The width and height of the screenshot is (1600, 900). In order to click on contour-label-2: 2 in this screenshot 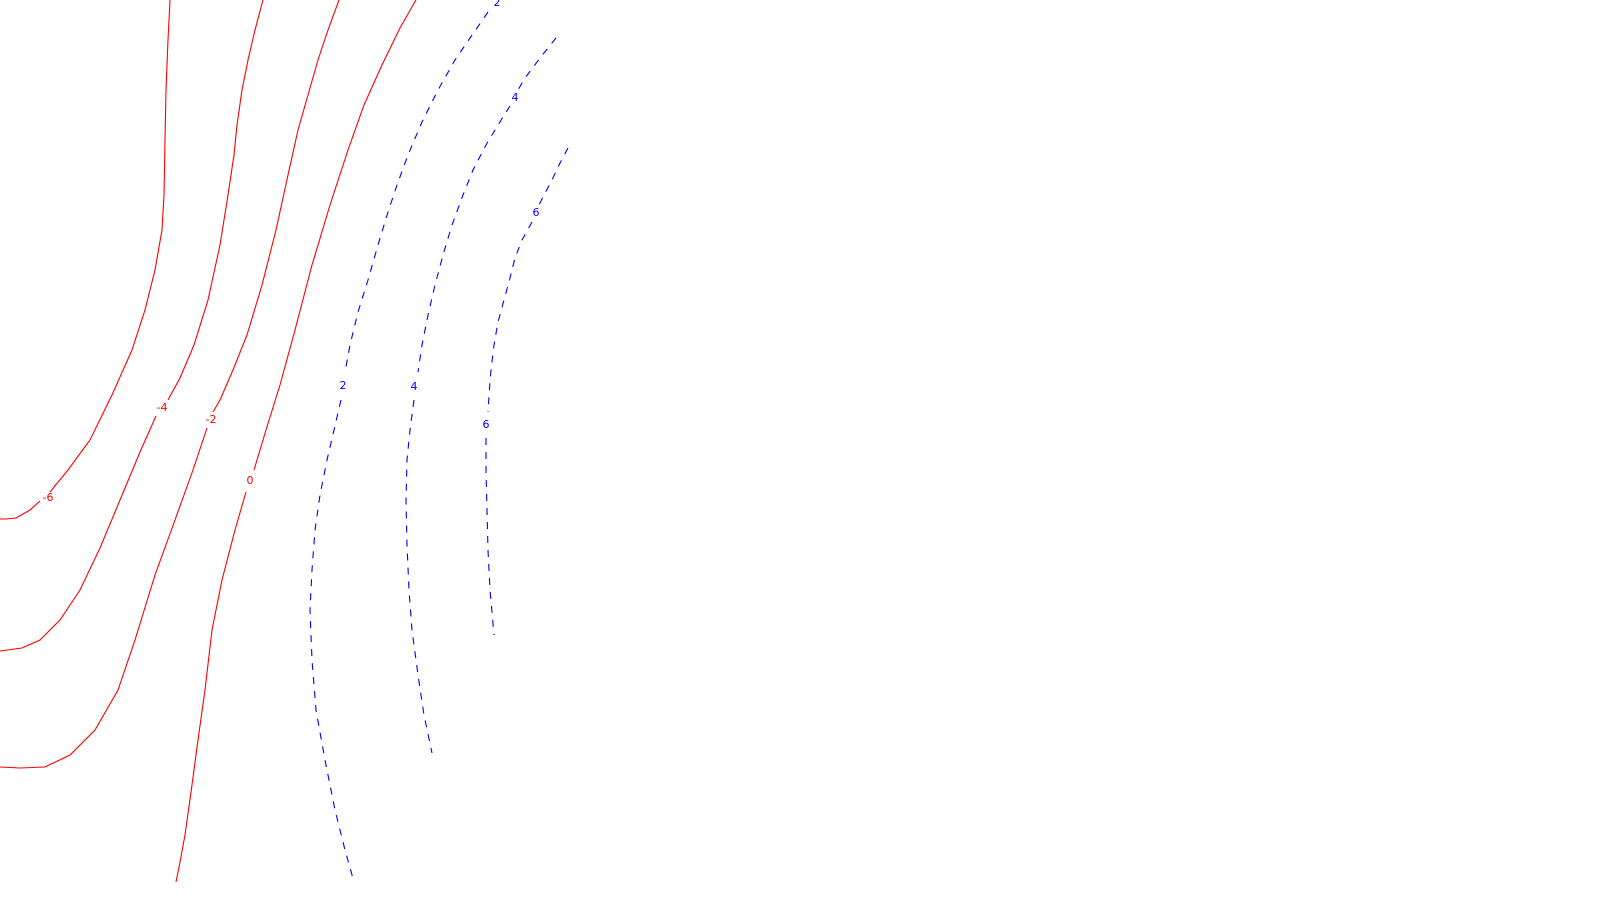, I will do `click(497, 4)`.